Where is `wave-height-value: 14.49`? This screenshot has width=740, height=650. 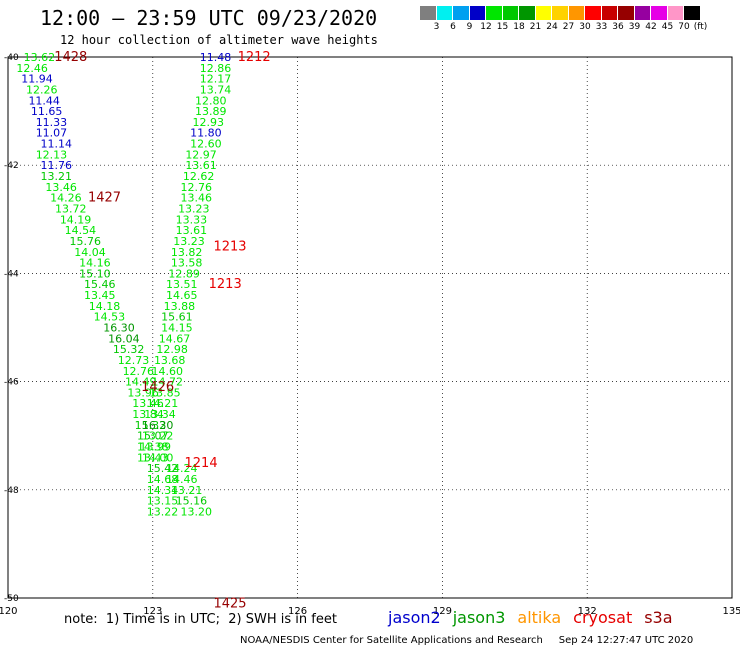
wave-height-value: 14.49 is located at coordinates (141, 382).